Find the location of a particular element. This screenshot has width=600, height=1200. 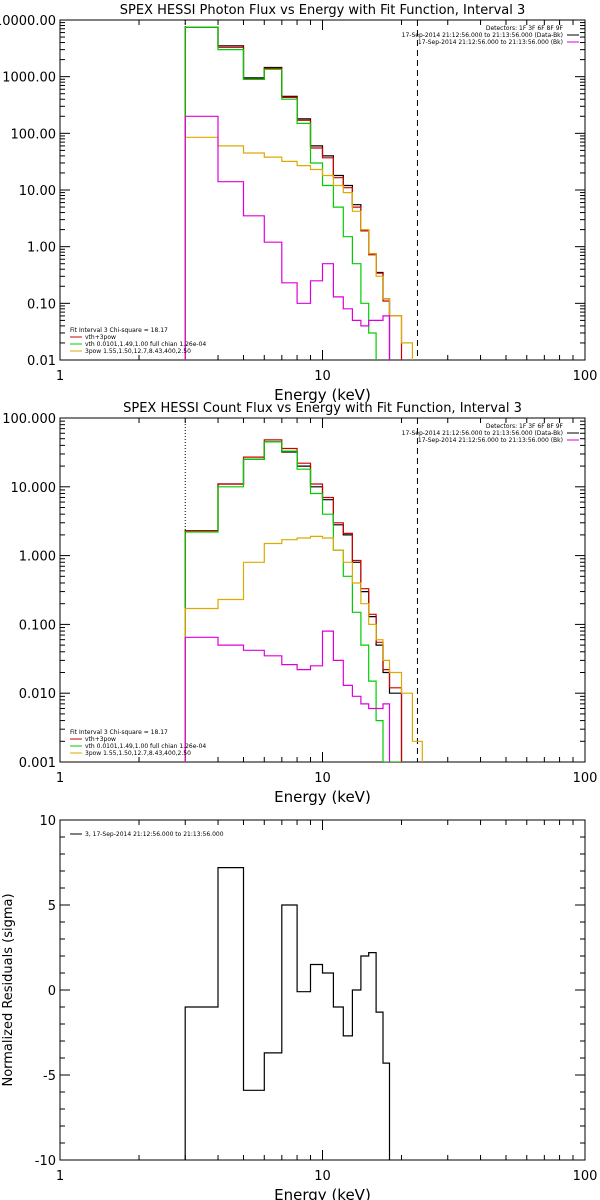

series-data-bk is located at coordinates (287, 193).